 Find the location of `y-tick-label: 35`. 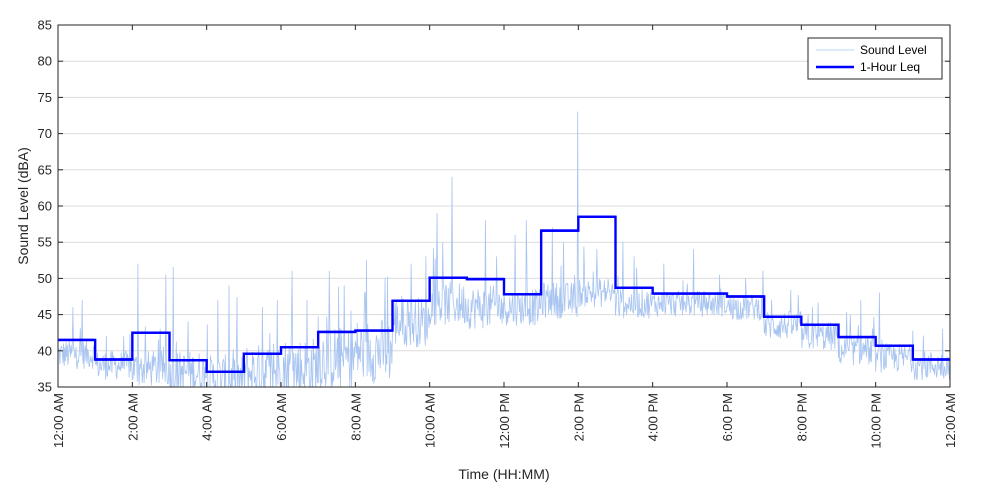

y-tick-label: 35 is located at coordinates (45, 387).